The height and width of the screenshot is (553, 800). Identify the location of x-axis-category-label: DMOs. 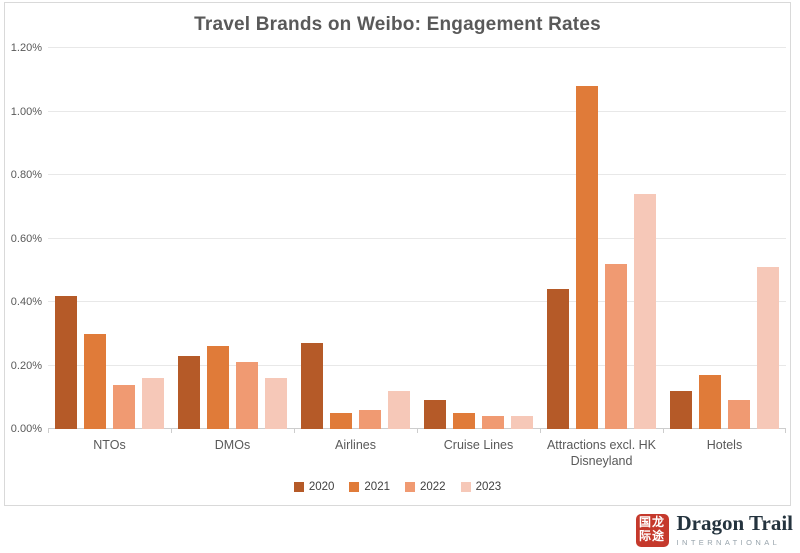
(232, 445).